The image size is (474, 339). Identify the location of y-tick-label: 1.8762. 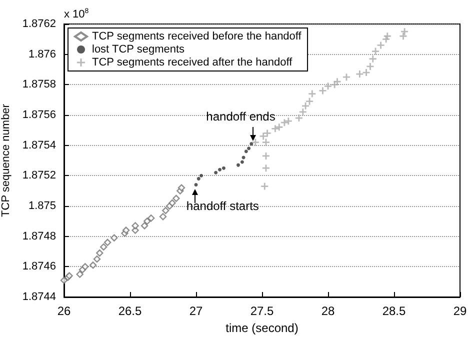
(39, 24).